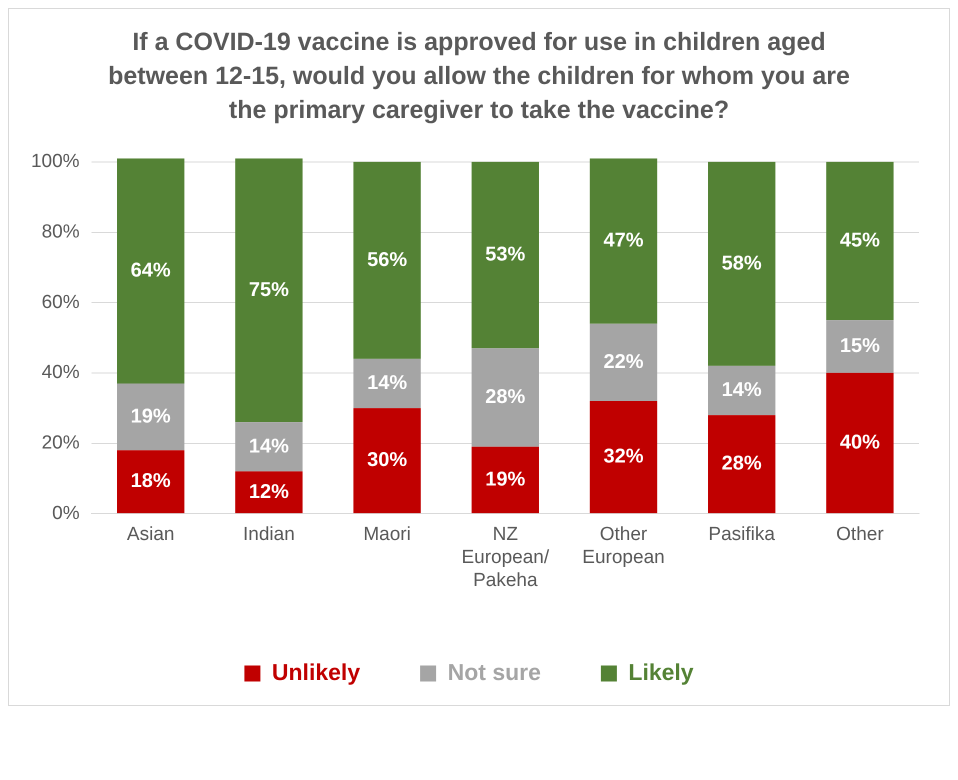  I want to click on data-label: 47%, so click(623, 241).